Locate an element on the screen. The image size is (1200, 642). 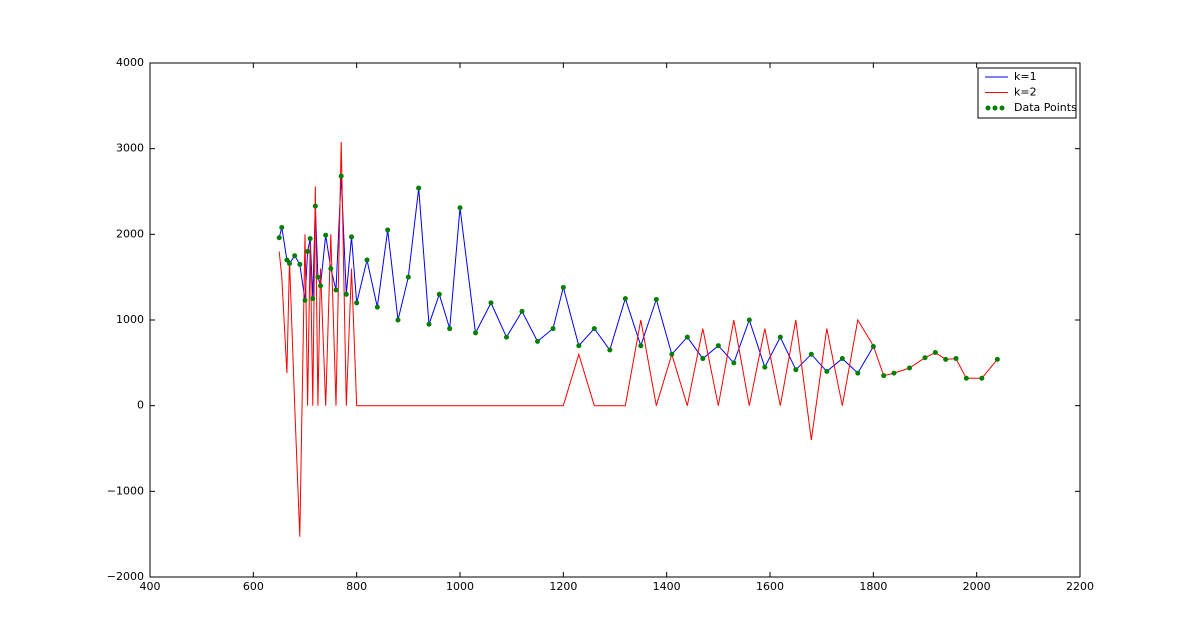
x-tick-label: 2000 is located at coordinates (977, 586).